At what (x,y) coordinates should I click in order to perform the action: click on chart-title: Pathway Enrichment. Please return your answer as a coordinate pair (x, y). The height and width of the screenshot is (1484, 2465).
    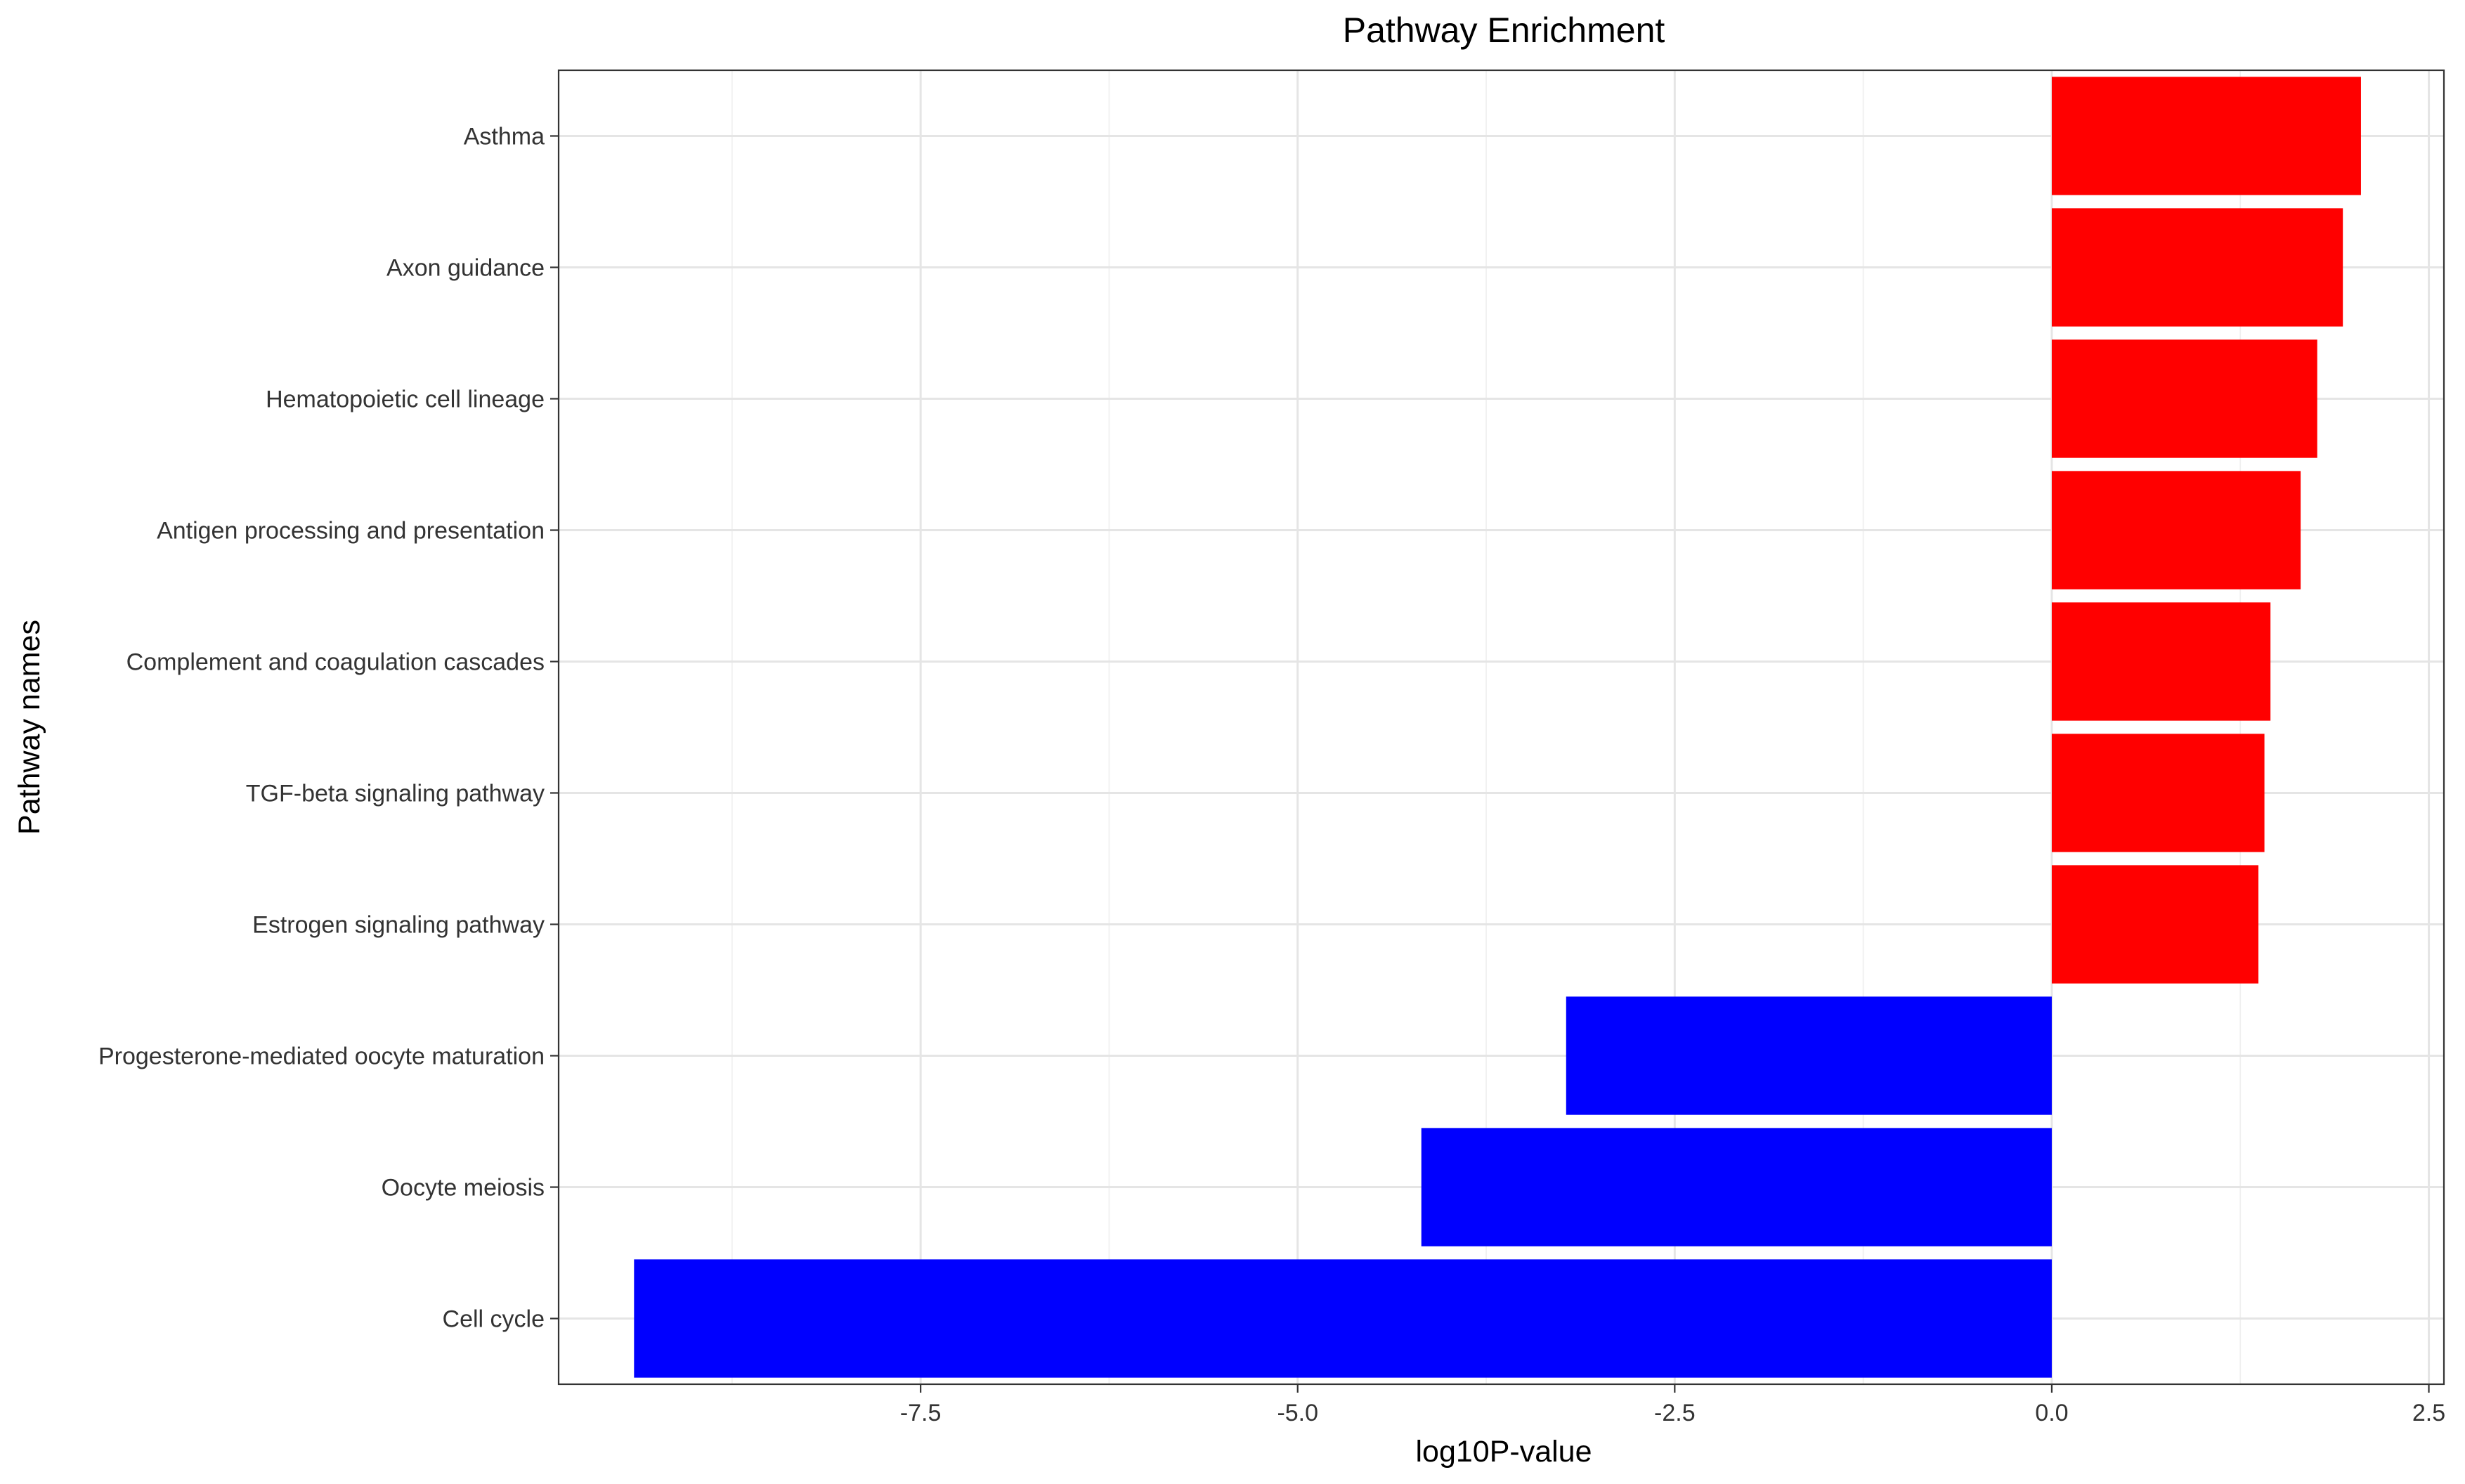
    Looking at the image, I should click on (1504, 30).